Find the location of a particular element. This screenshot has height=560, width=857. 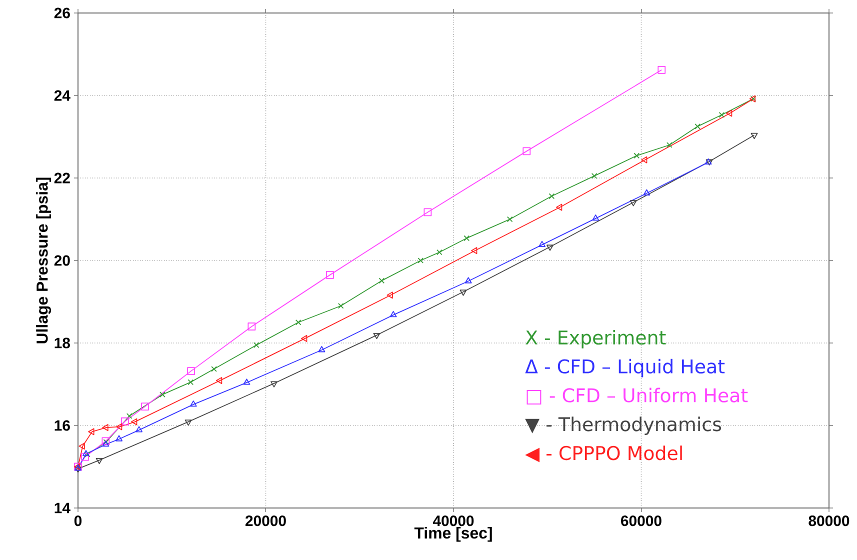

y-axis-title: Ullage Pressure [psia] is located at coordinates (44, 261).